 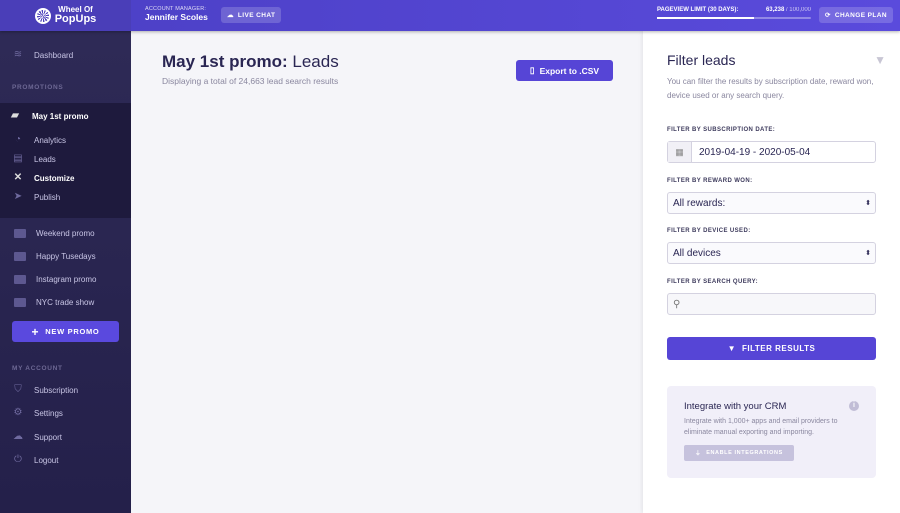 What do you see at coordinates (712, 282) in the screenshot?
I see `query-filter-label: FILTER BY SEARCH QUERY:` at bounding box center [712, 282].